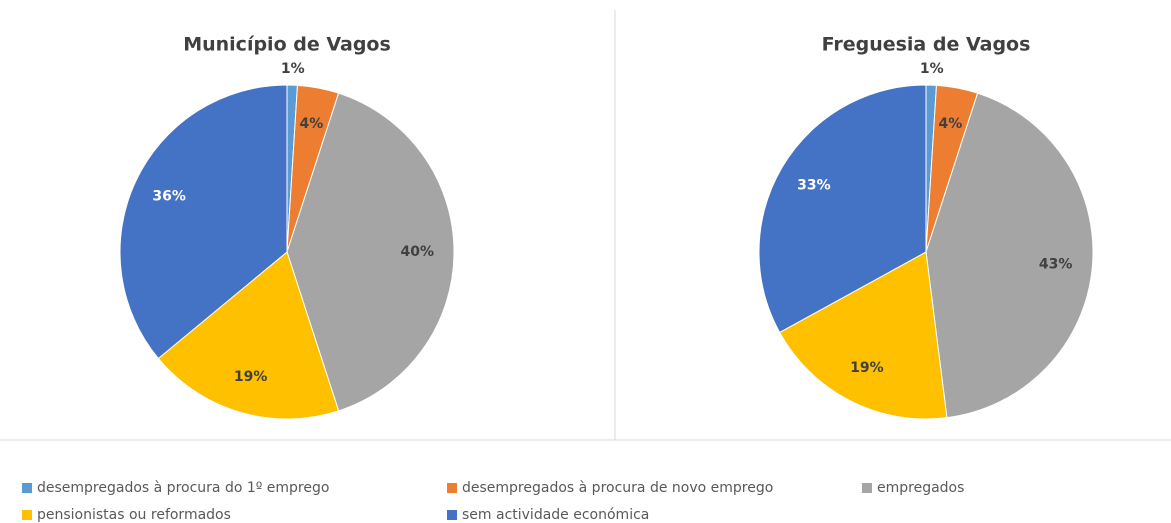  I want to click on legend-label: empregados, so click(920, 488).